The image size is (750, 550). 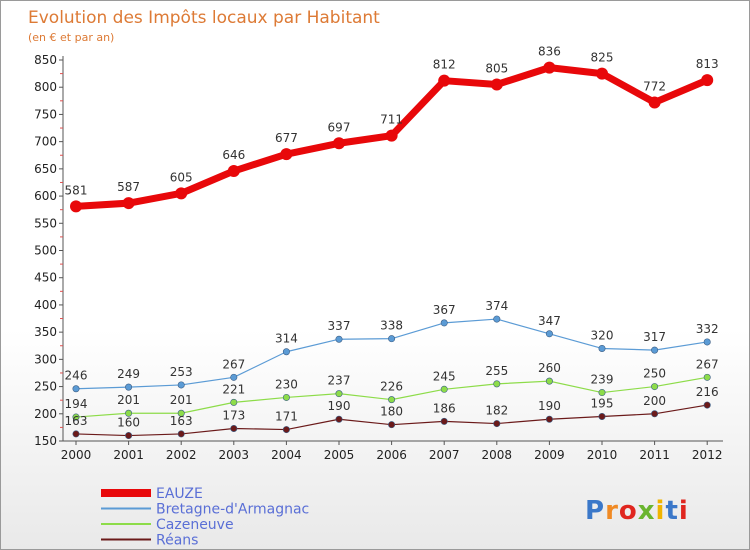 I want to click on brand-logo: Proxiti, so click(x=637, y=511).